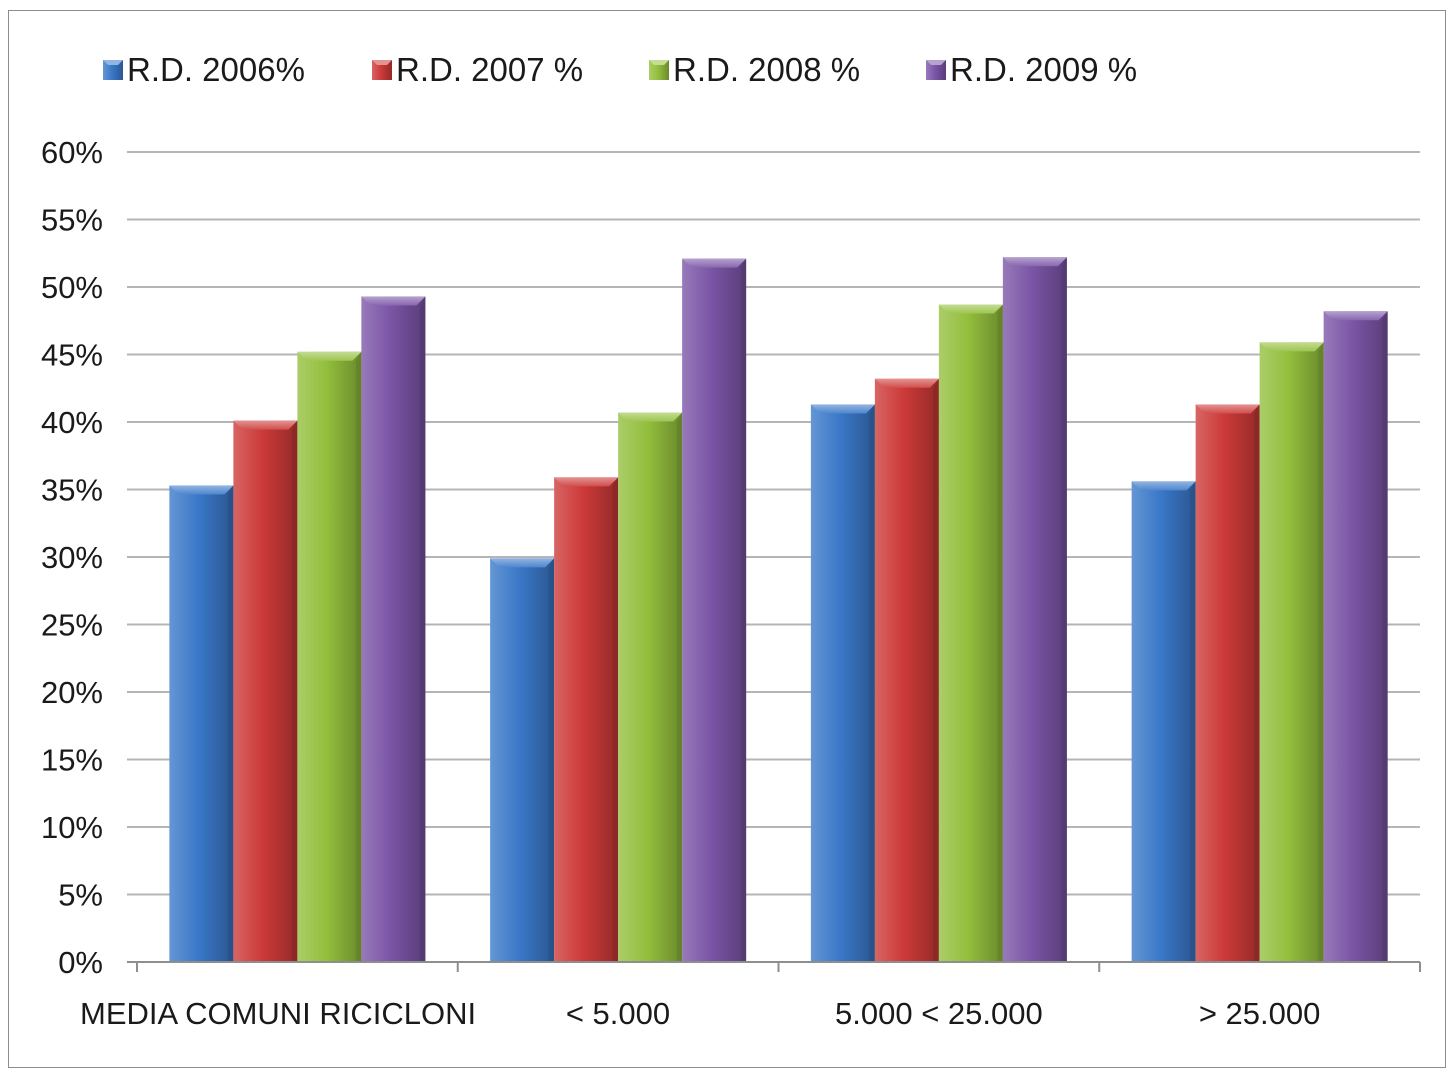  Describe the element at coordinates (72, 490) in the screenshot. I see `y-tick-label: 35%` at that location.